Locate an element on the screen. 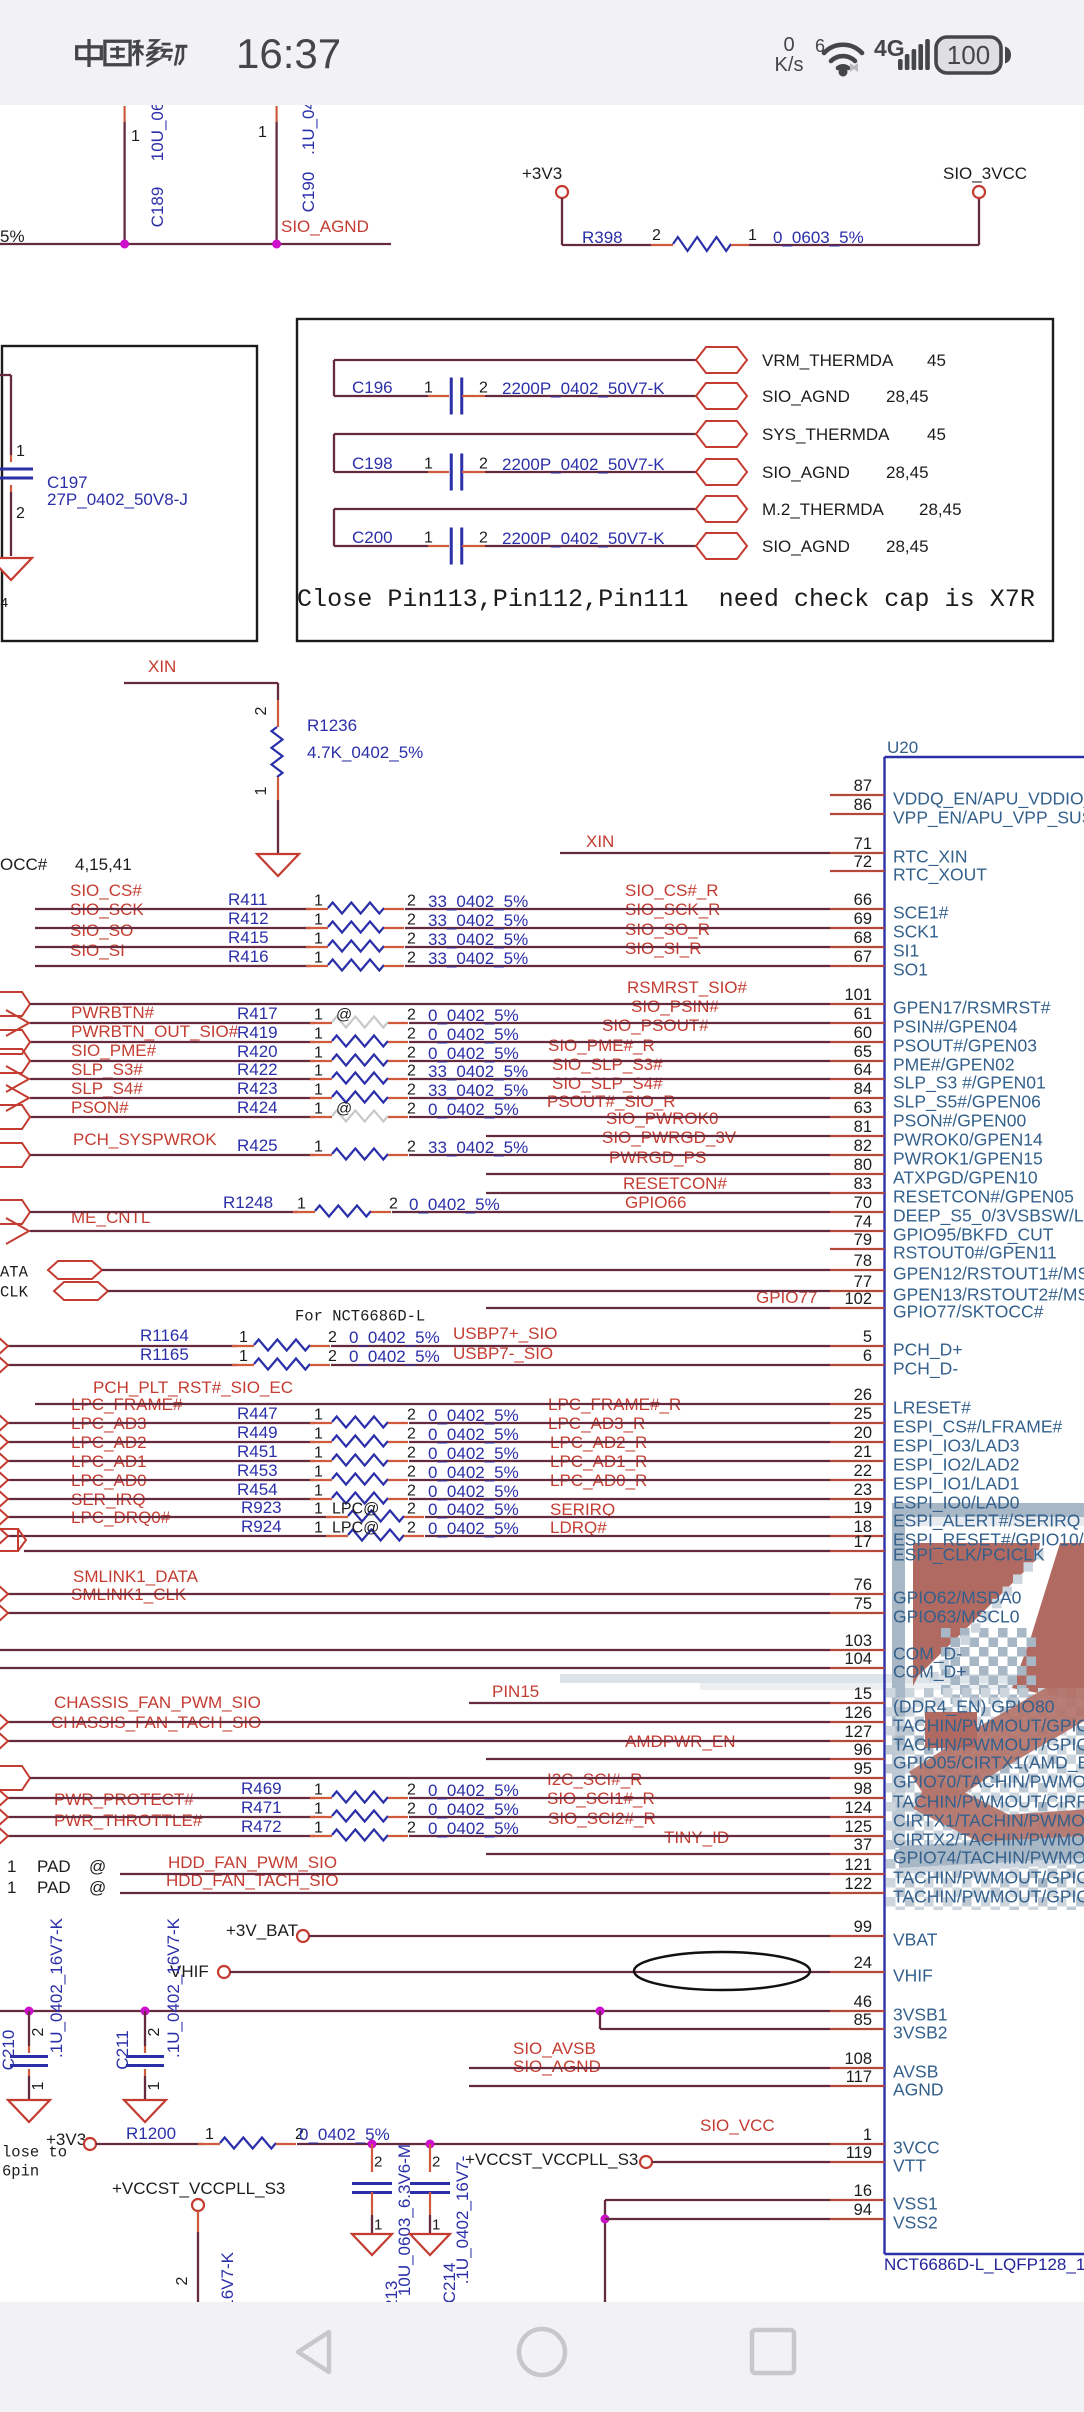 Image resolution: width=1084 pixels, height=2412 pixels. svg-text: PSIN#/GPEN04 is located at coordinates (955, 1026).